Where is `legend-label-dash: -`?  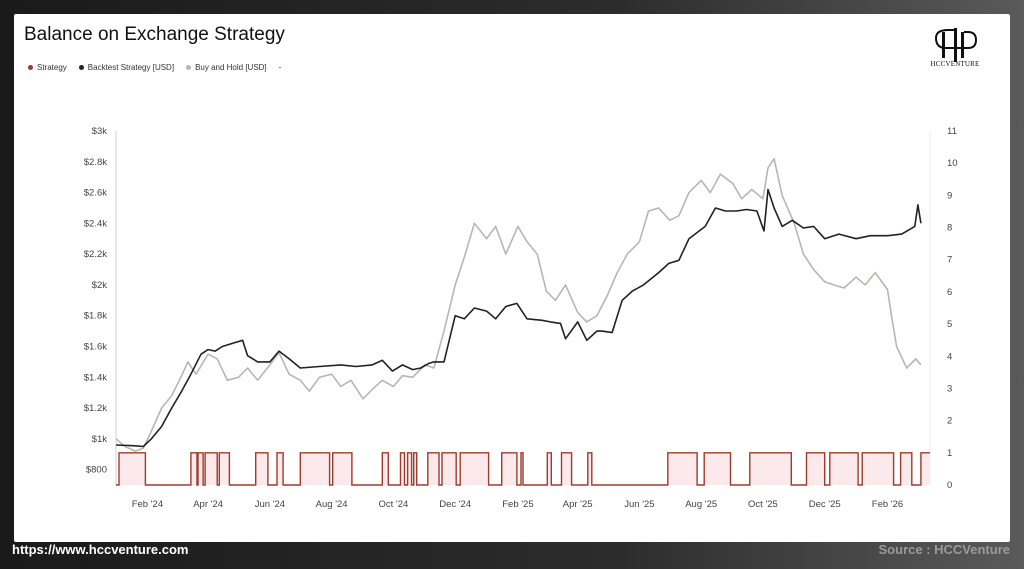 legend-label-dash: - is located at coordinates (280, 67).